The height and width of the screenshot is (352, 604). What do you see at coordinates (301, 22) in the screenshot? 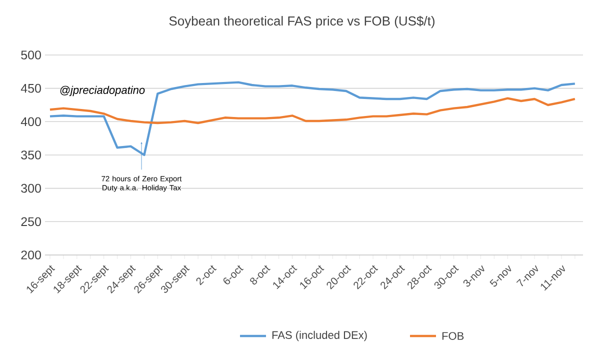
I see `chart-title: Soybean theoretical FAS price vs FOB (US$/t)` at bounding box center [301, 22].